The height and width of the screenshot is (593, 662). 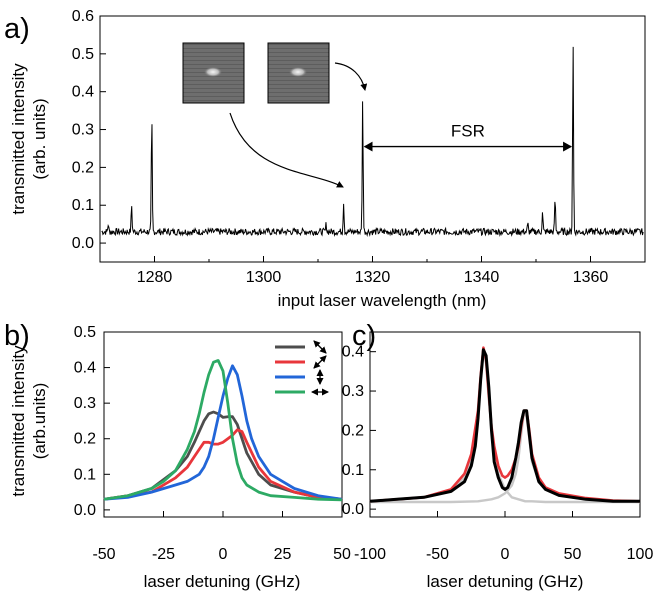 I want to click on panel-a-y-tick-label: 0.6, so click(x=83, y=16).